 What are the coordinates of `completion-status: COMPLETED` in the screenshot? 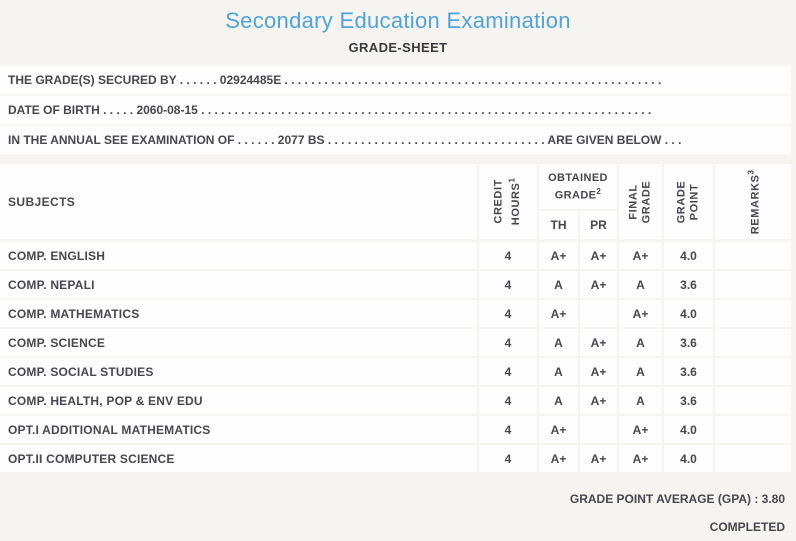 It's located at (747, 527).